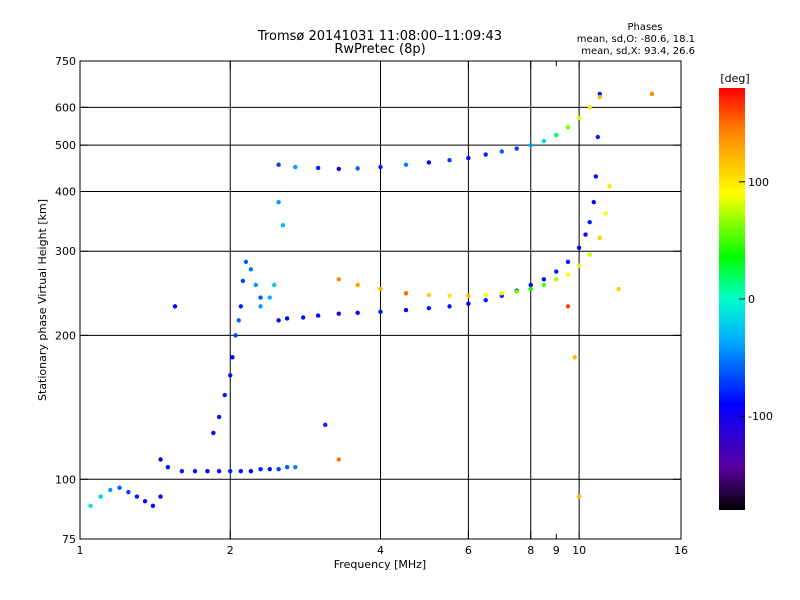 This screenshot has height=600, width=800. I want to click on x-tick-label: 8, so click(530, 550).